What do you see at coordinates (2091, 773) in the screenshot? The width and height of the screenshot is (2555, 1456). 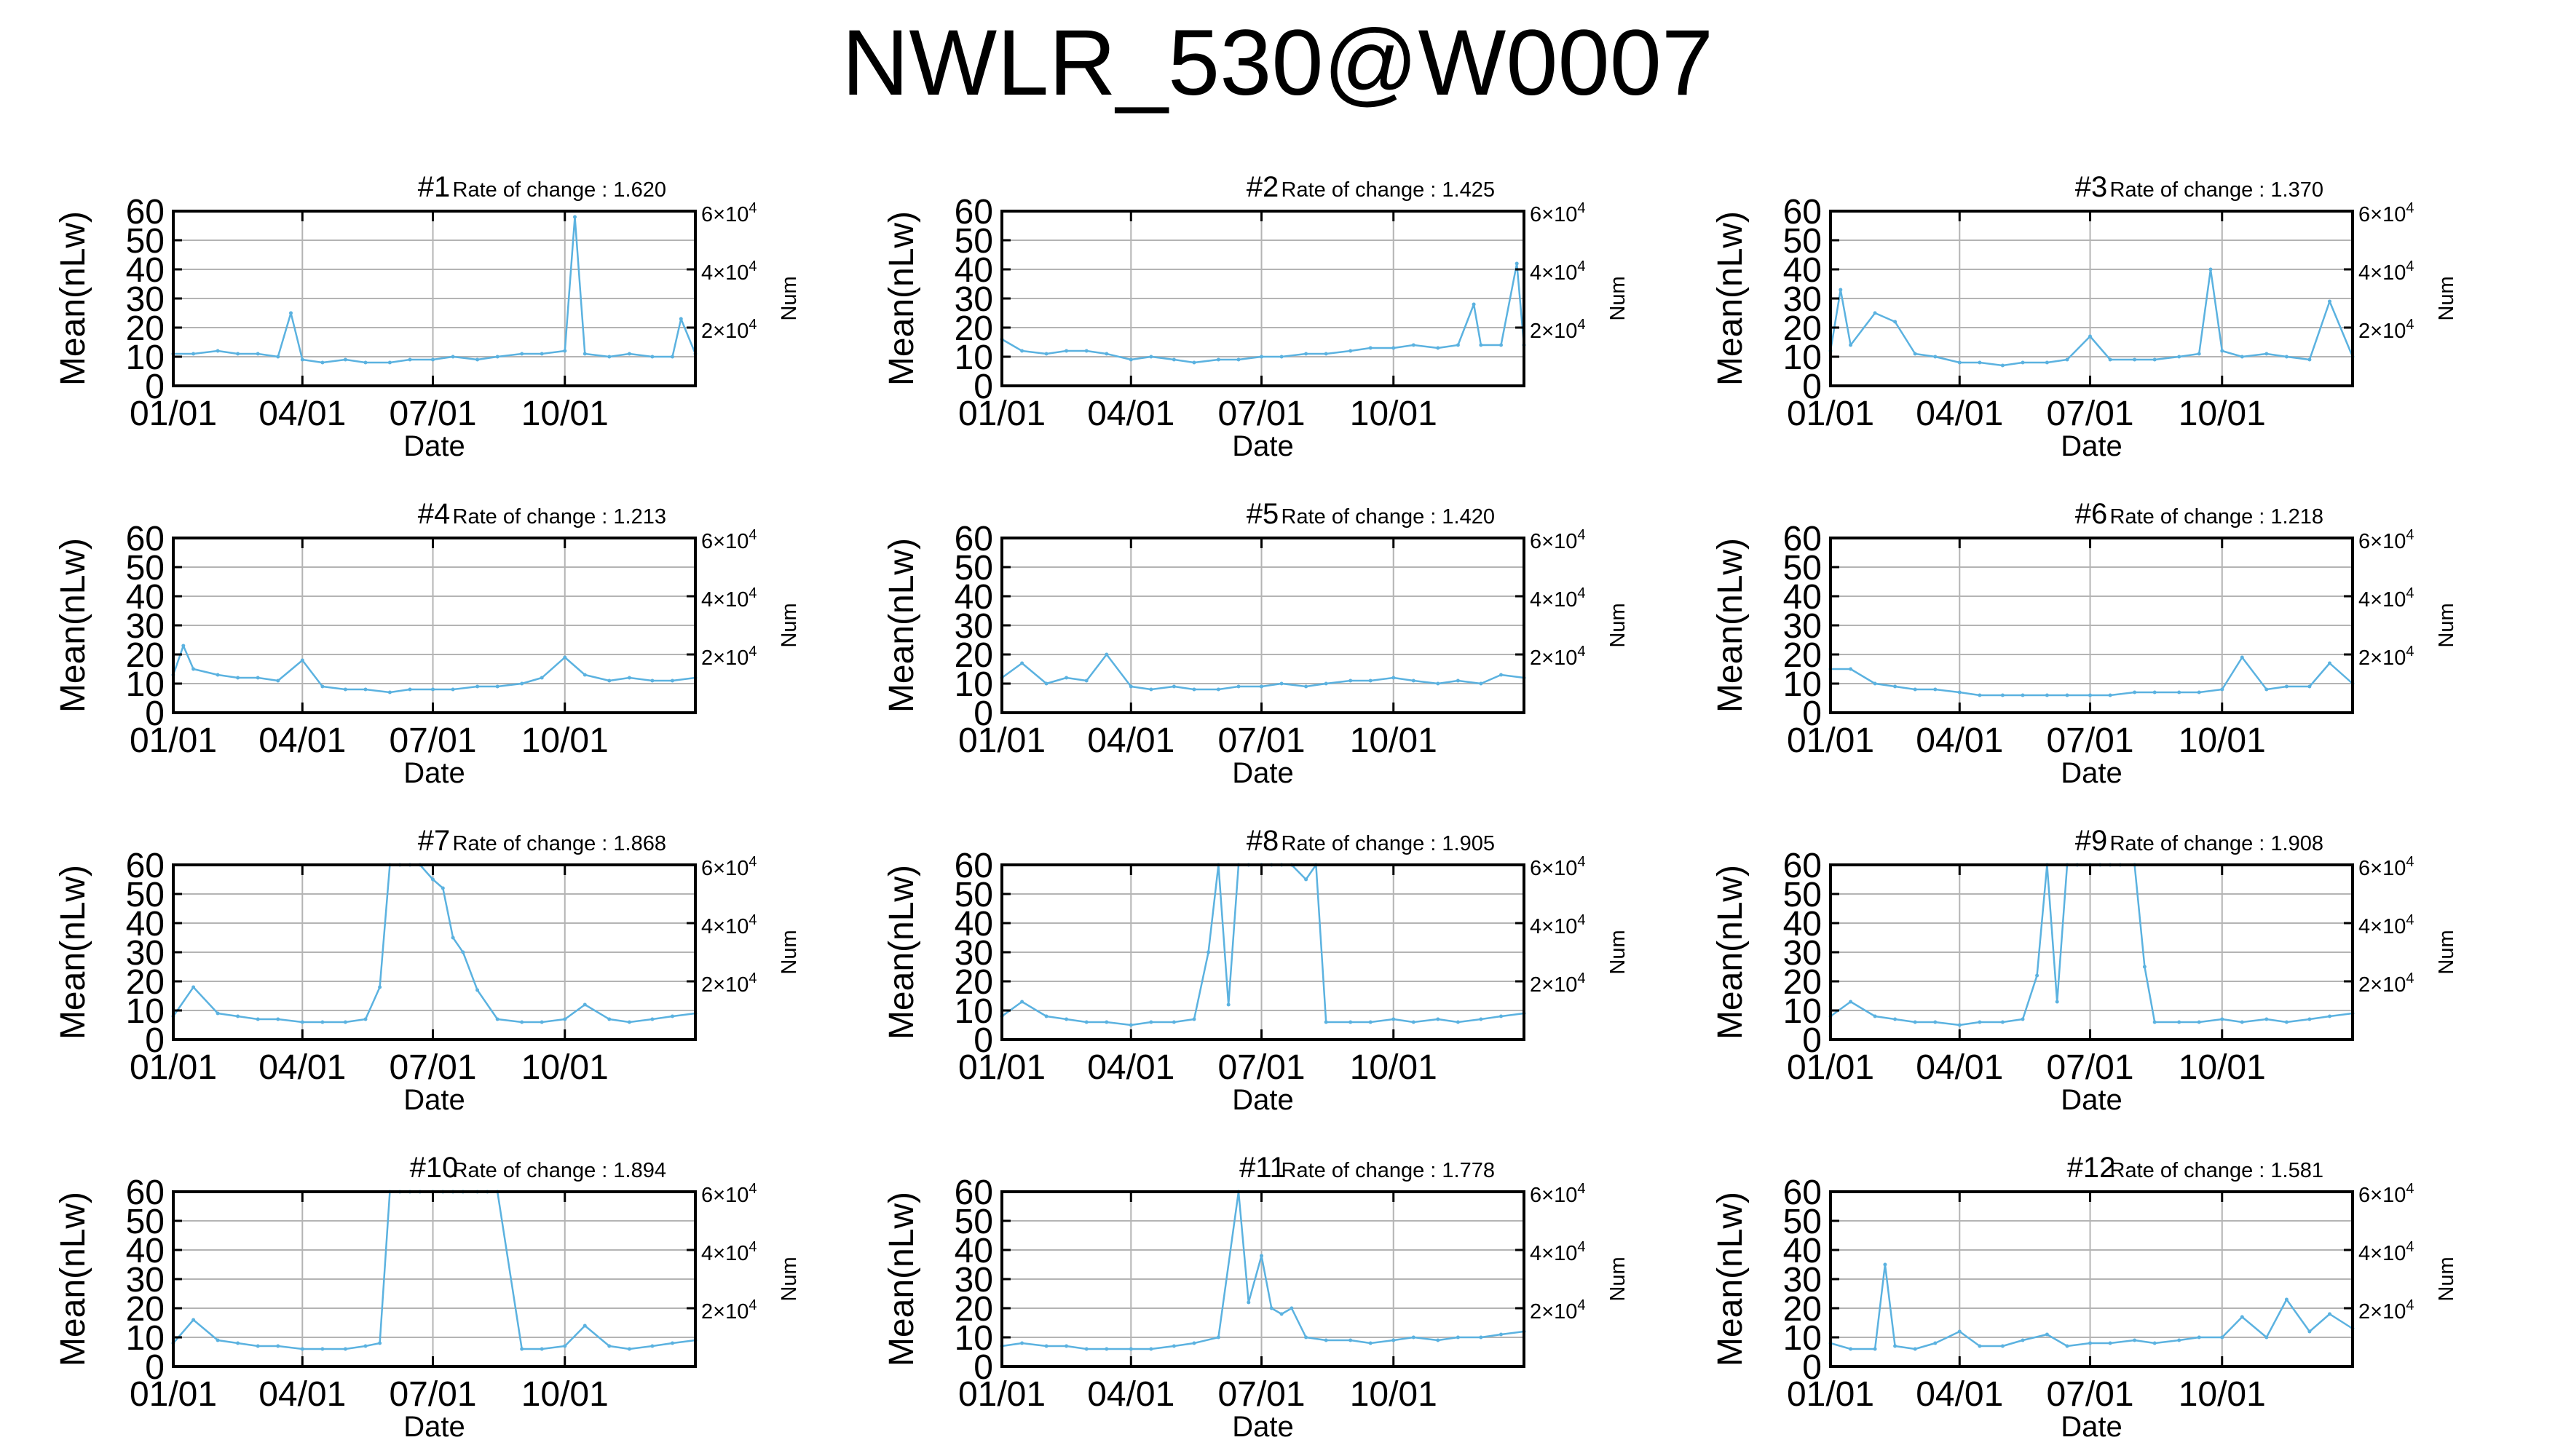 I see `x-axis-label: Date` at bounding box center [2091, 773].